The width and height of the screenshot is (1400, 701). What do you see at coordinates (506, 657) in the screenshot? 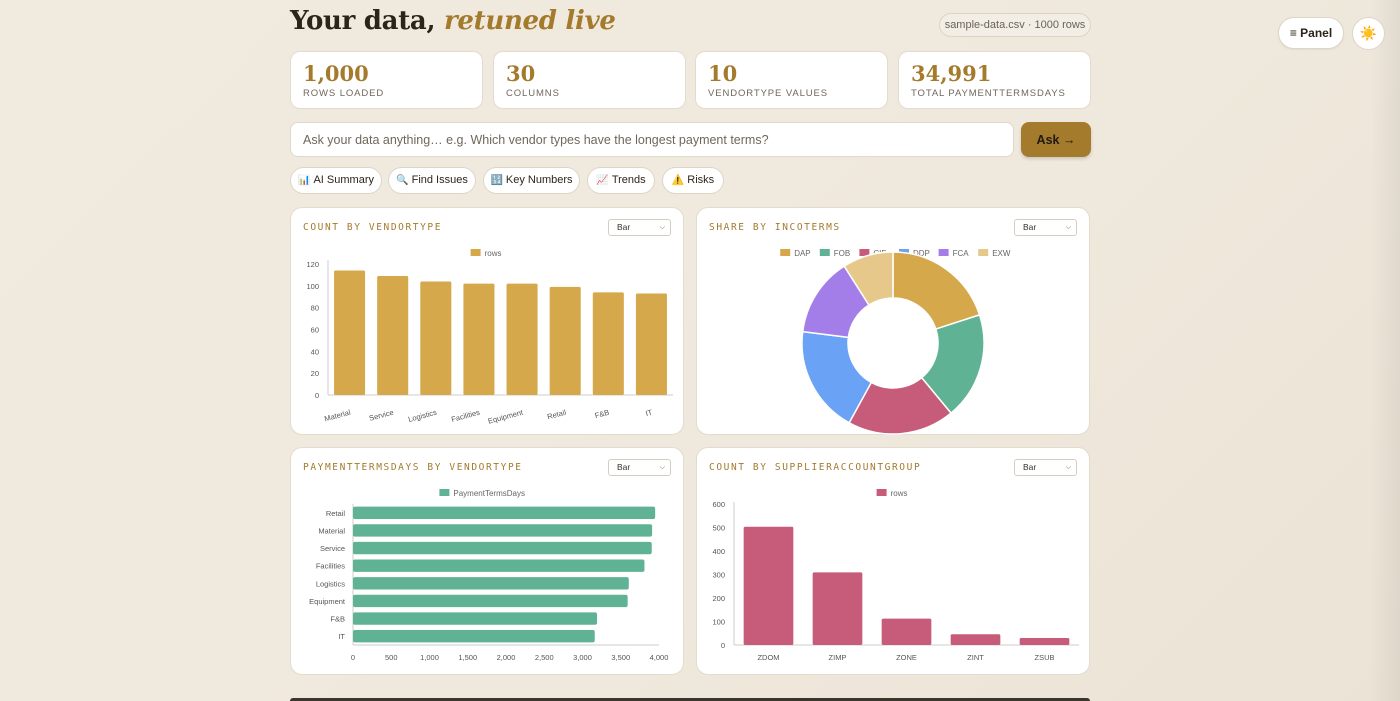
I see `x-tick-label: 2,000` at bounding box center [506, 657].